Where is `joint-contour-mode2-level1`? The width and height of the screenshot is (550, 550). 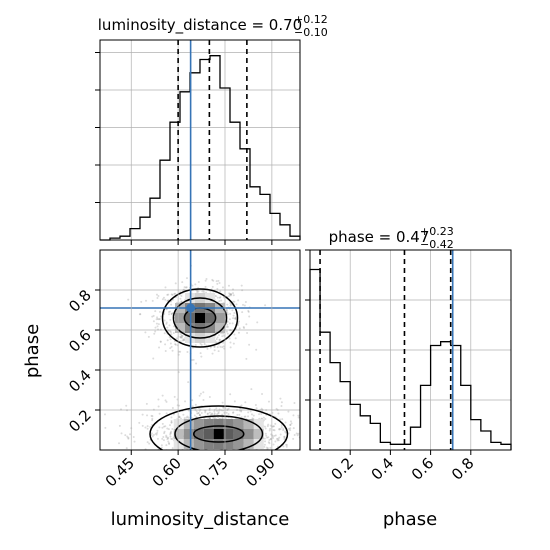 joint-contour-mode2-level1 is located at coordinates (219, 434).